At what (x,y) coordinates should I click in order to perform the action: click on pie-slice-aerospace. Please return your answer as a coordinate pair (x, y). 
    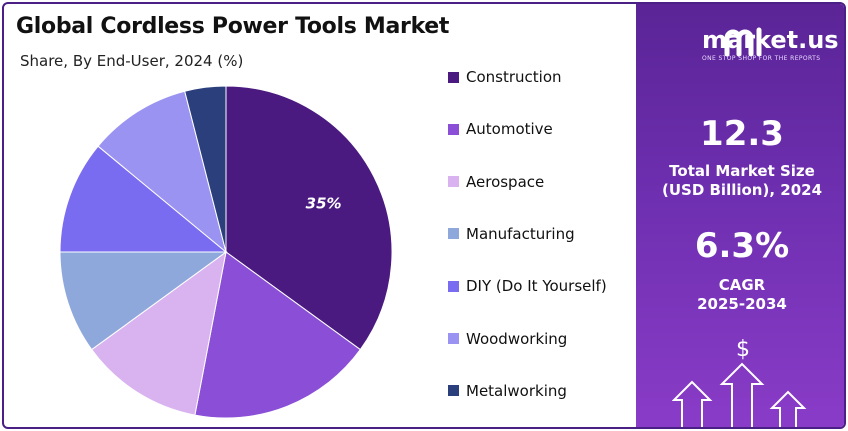
    Looking at the image, I should click on (159, 333).